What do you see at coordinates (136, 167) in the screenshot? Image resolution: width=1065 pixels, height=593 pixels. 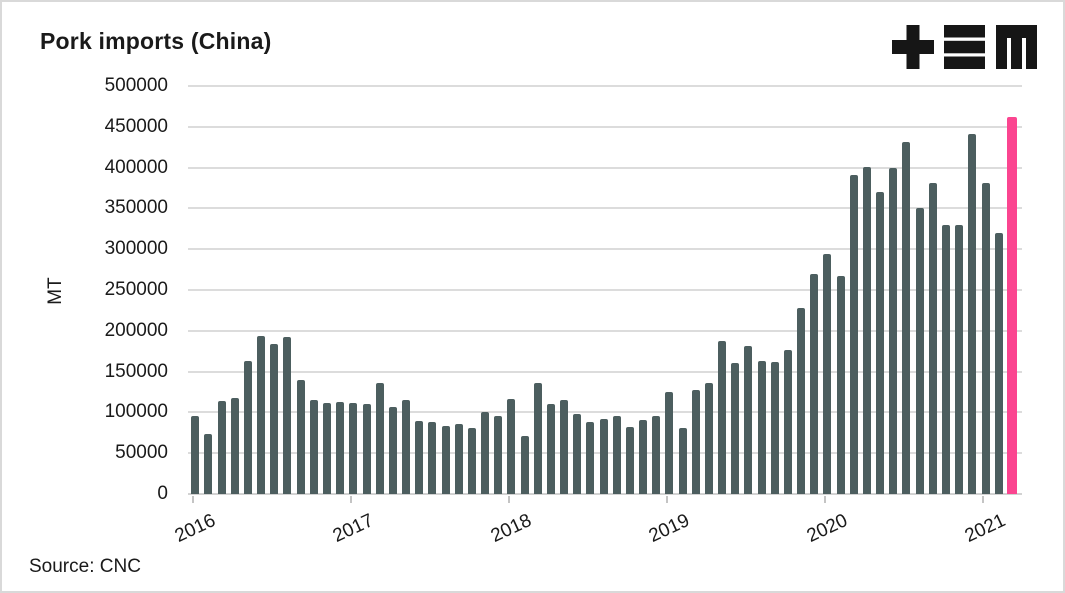 I see `y-tick-label: 400000` at bounding box center [136, 167].